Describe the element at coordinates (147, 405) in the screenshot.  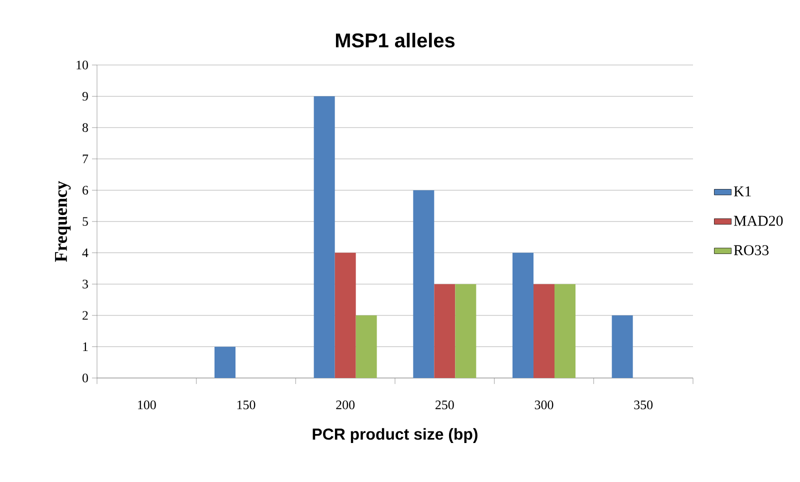
I see `x-tick-label: 100` at that location.